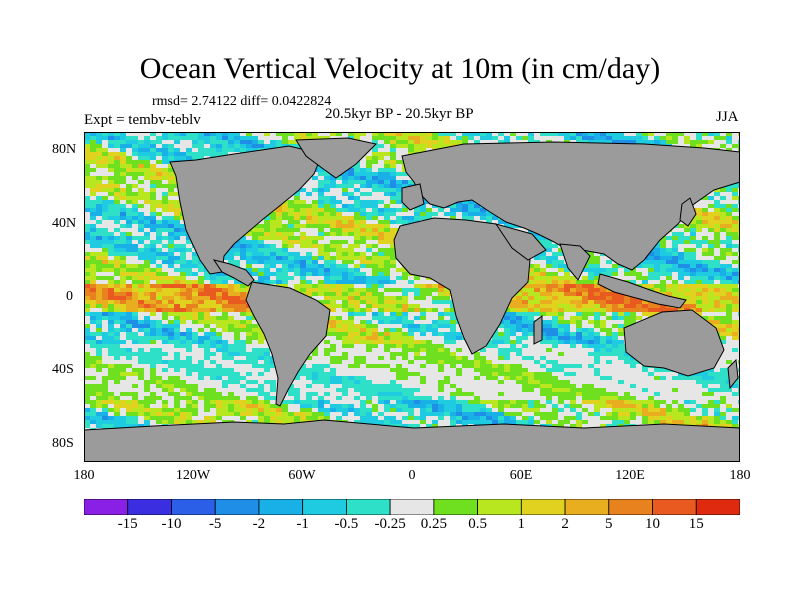  I want to click on rmsd-diff-stats: rmsd= 2.74122 diff= 0.0422824, so click(242, 101).